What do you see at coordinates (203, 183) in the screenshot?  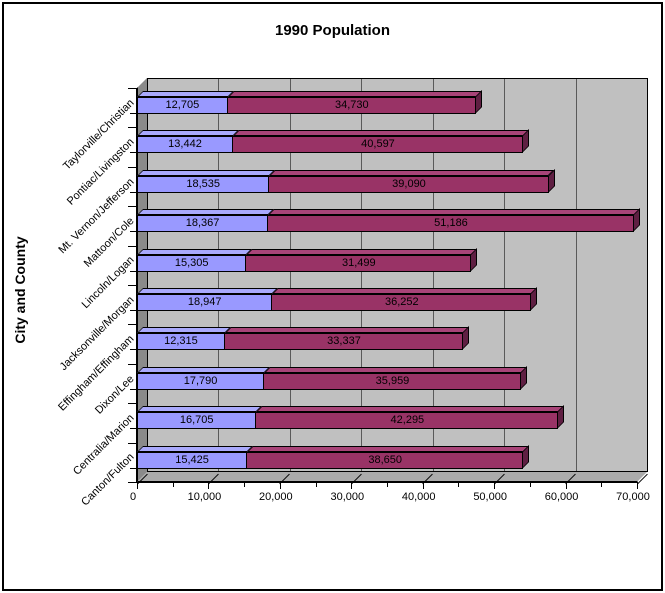 I see `bar-value-label-city: 18,535` at bounding box center [203, 183].